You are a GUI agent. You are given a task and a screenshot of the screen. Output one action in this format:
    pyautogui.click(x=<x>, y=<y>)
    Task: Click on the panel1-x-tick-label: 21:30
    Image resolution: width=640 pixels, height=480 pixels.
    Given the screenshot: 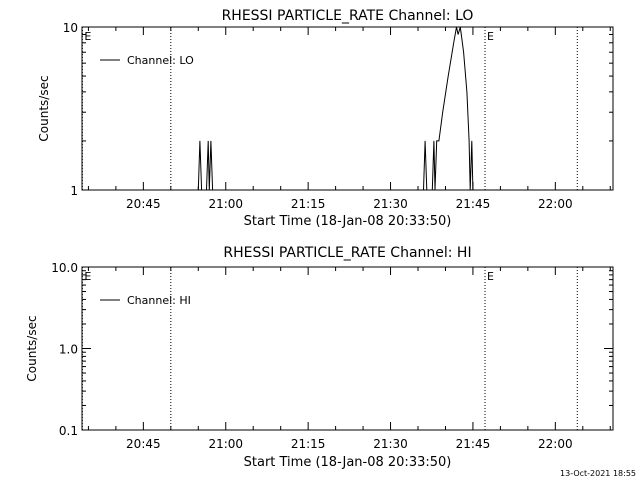 What is the action you would take?
    pyautogui.click(x=390, y=204)
    